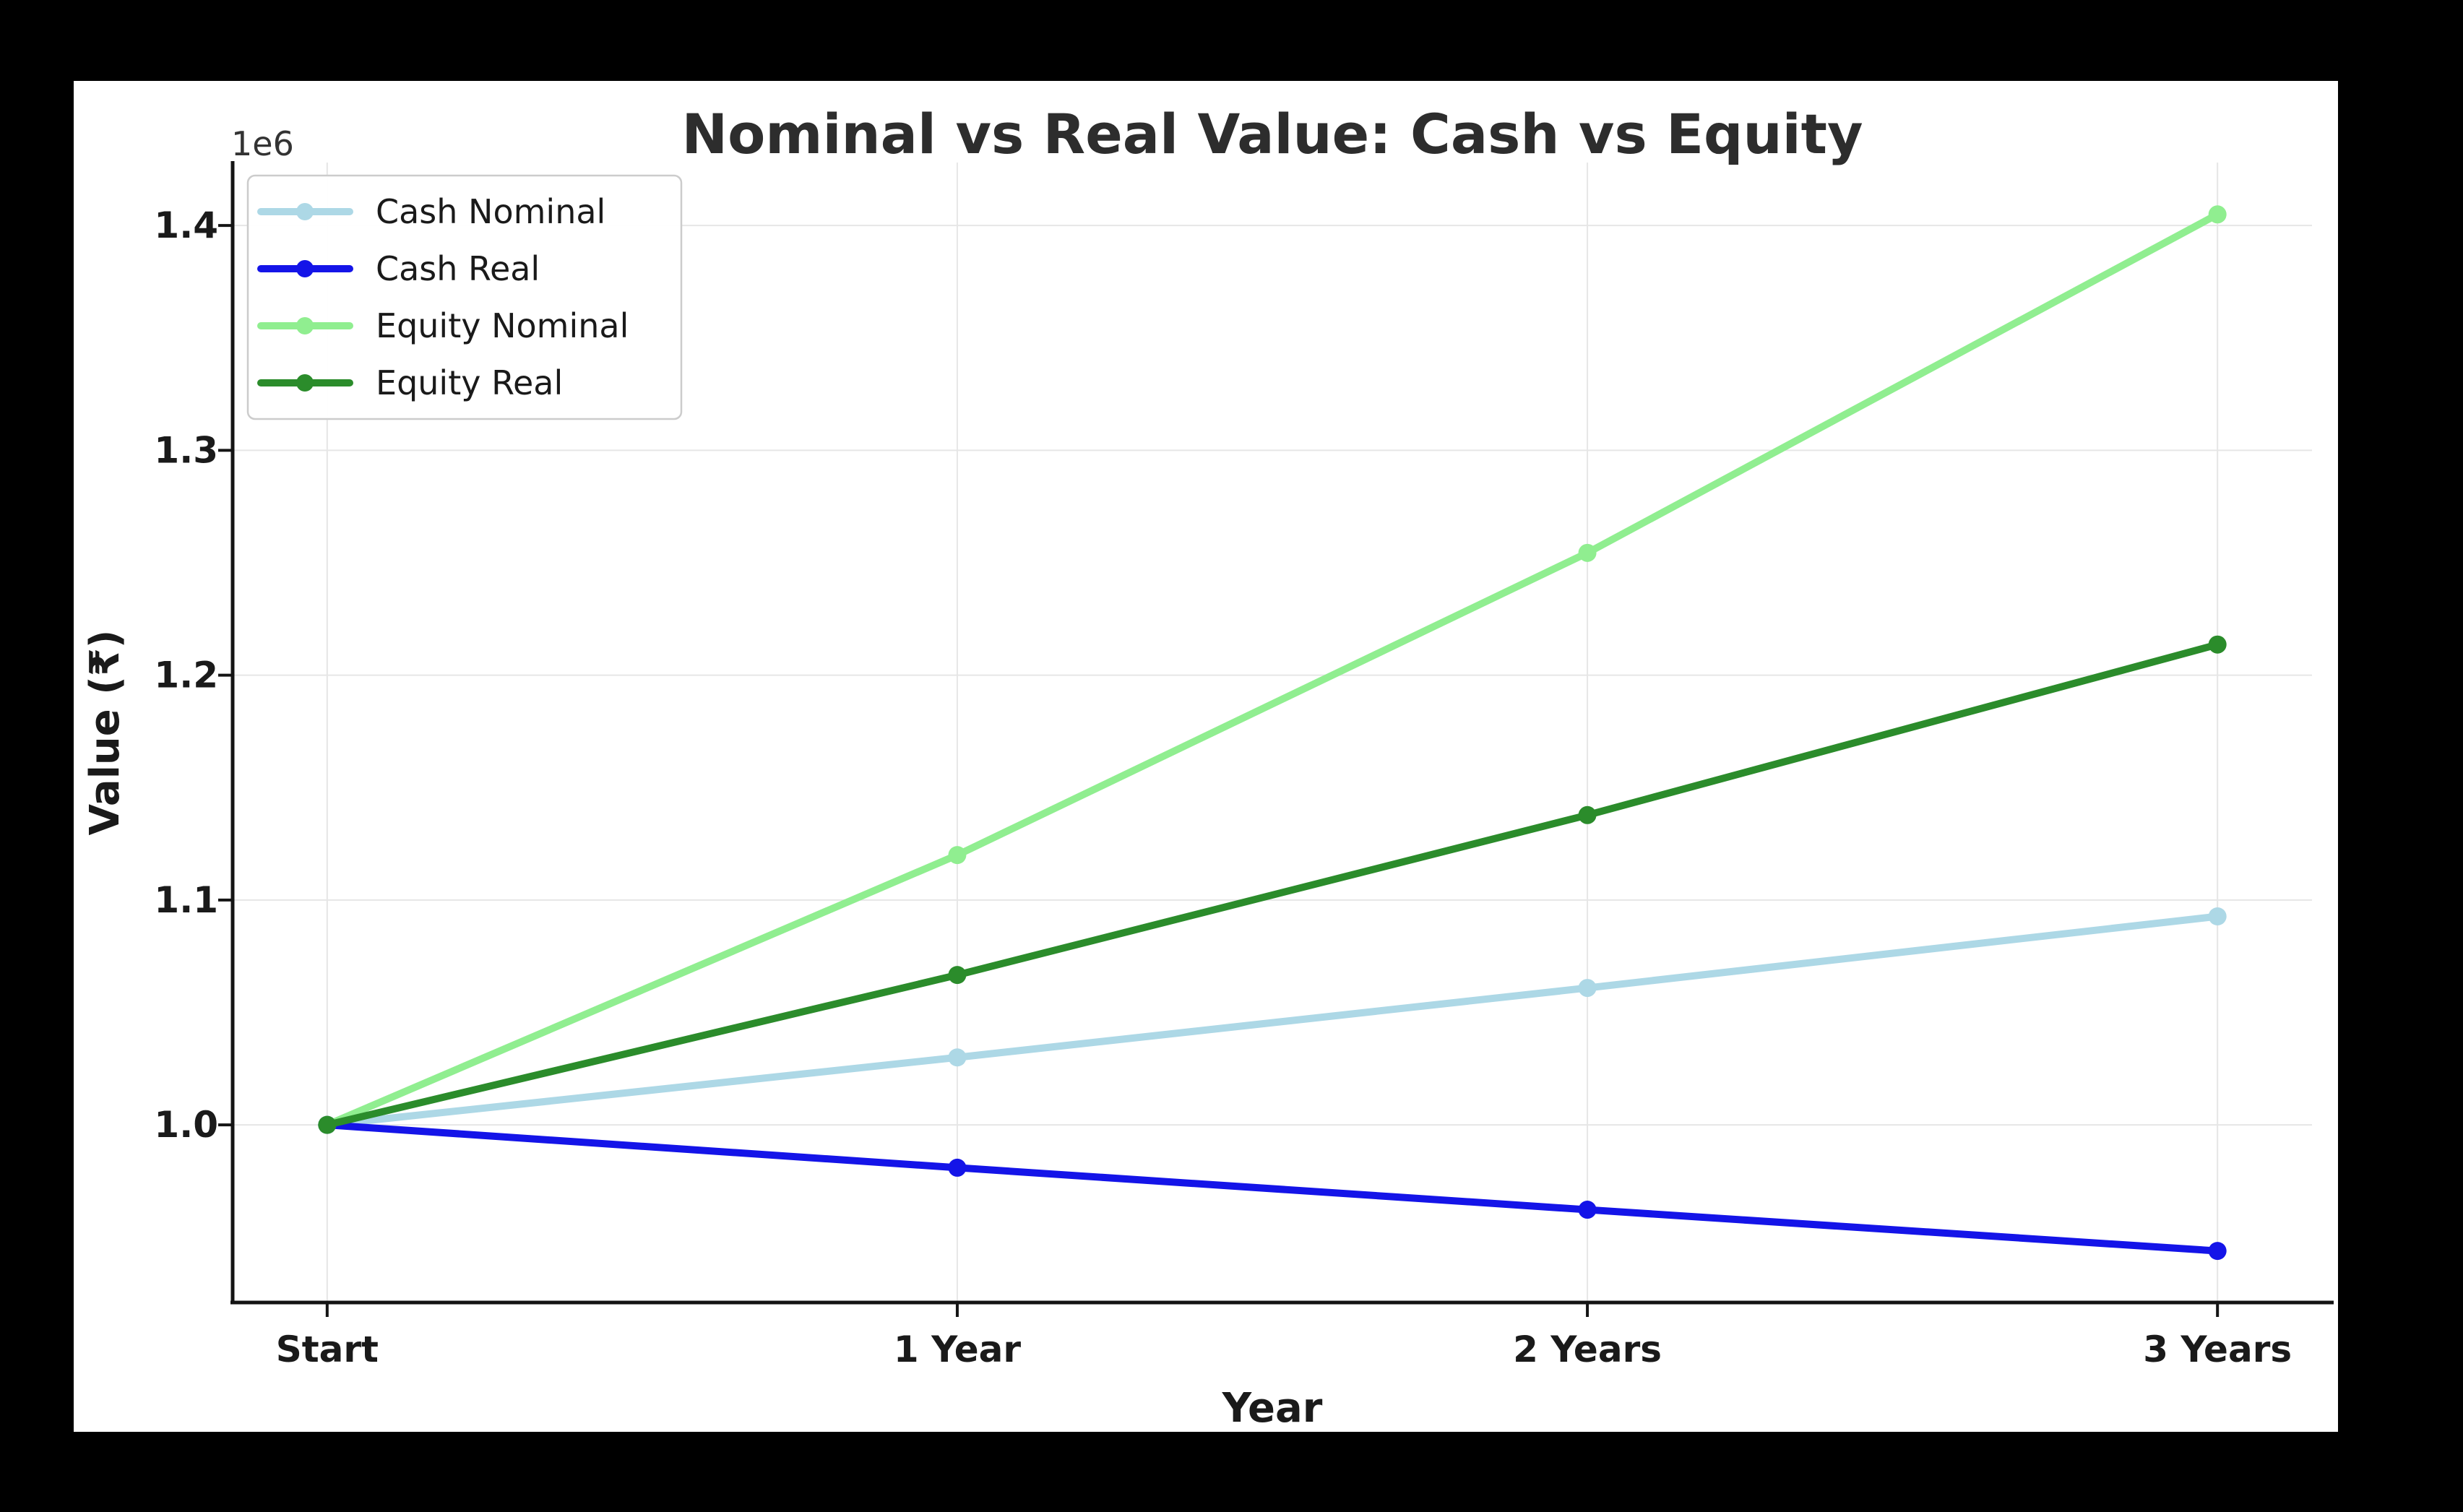 This screenshot has width=2463, height=1512. Describe the element at coordinates (502, 325) in the screenshot. I see `legend-label: Equity Nominal` at that location.